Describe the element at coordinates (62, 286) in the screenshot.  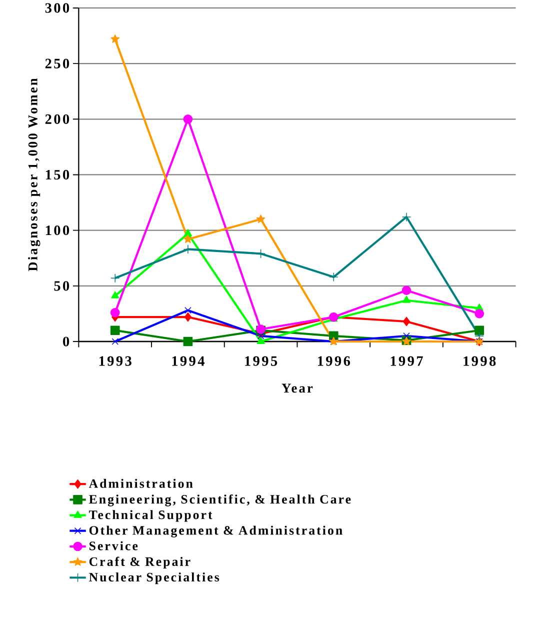
I see `y-tick-label: 50` at that location.